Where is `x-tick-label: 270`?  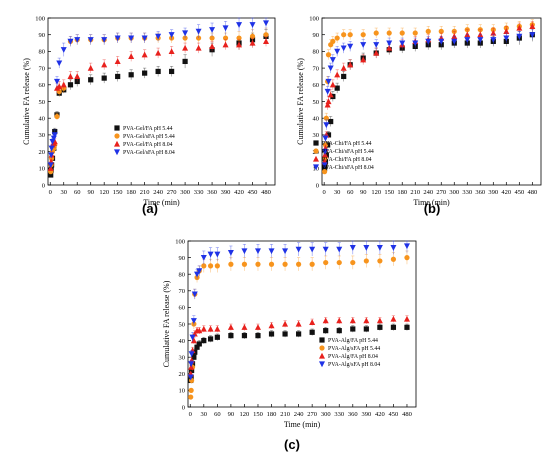
x-tick-label: 270 is located at coordinates (172, 192).